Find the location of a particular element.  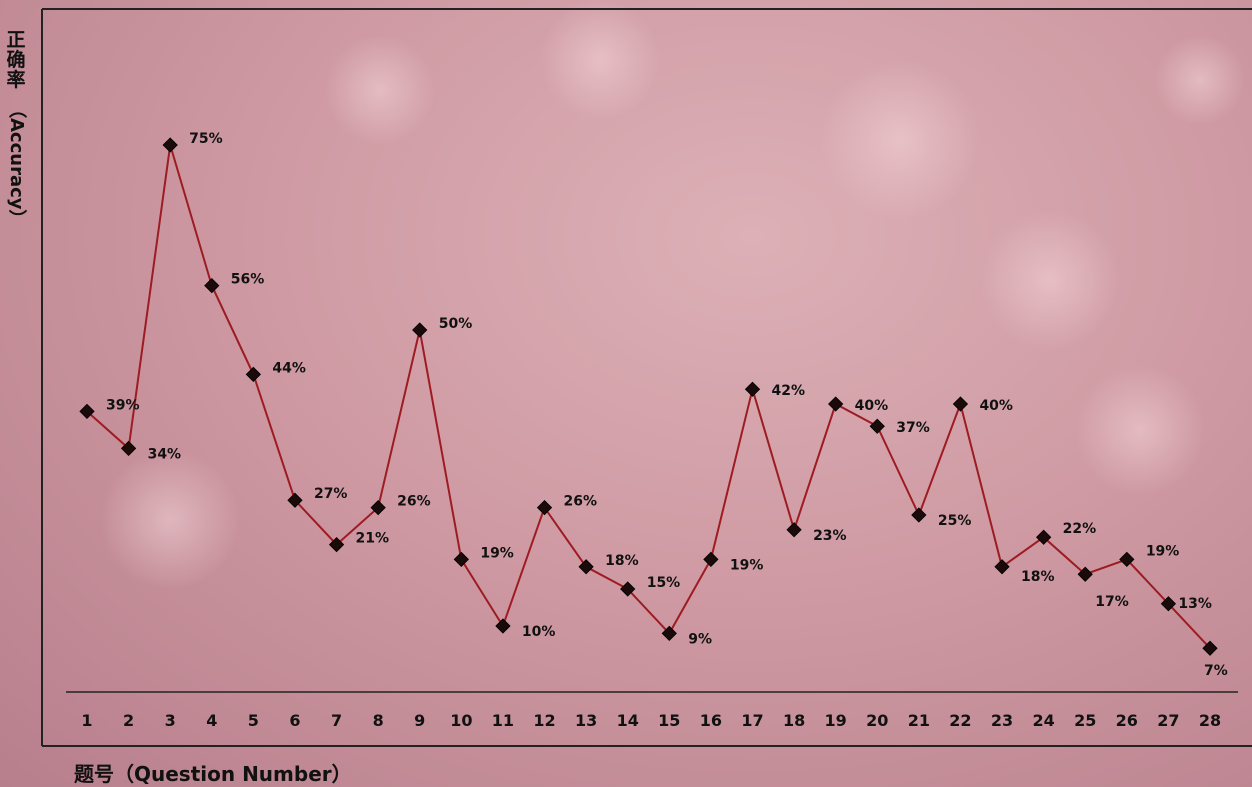

x-tick-label: 13 is located at coordinates (586, 720).